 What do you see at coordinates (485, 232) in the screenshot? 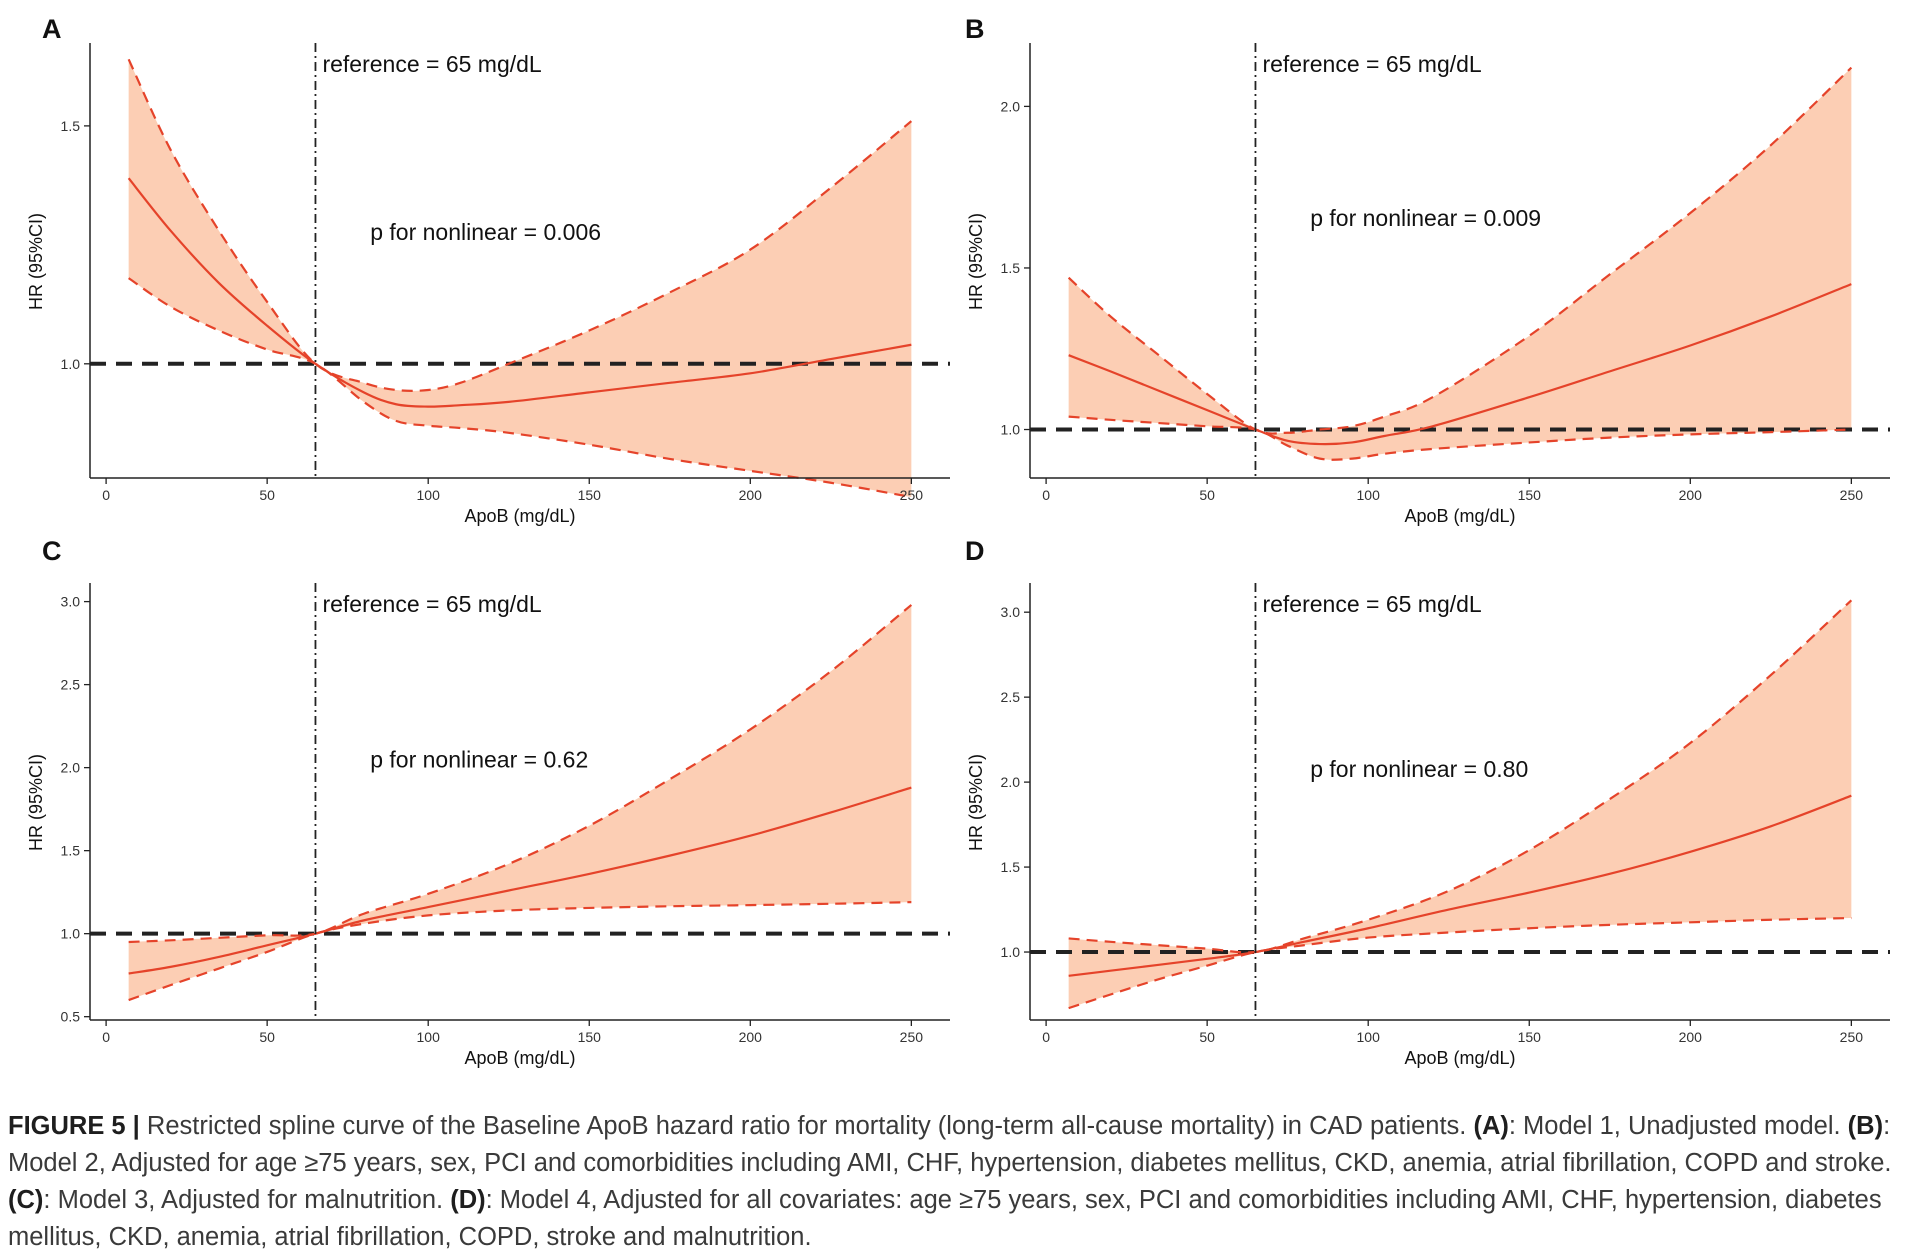
I see `nonlinear-p-annotation: p for nonlinear = 0.006` at bounding box center [485, 232].